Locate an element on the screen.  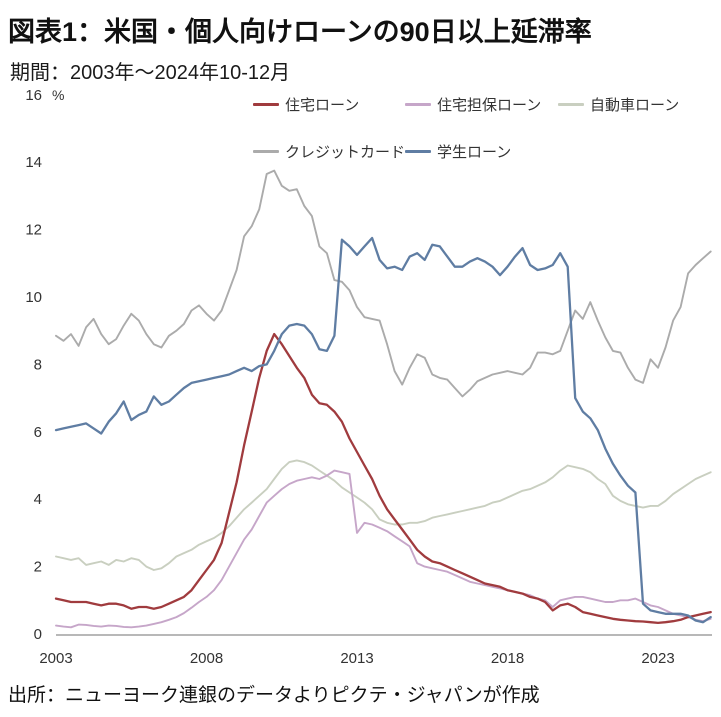
legend-label: 自動車ローン is located at coordinates (635, 105).